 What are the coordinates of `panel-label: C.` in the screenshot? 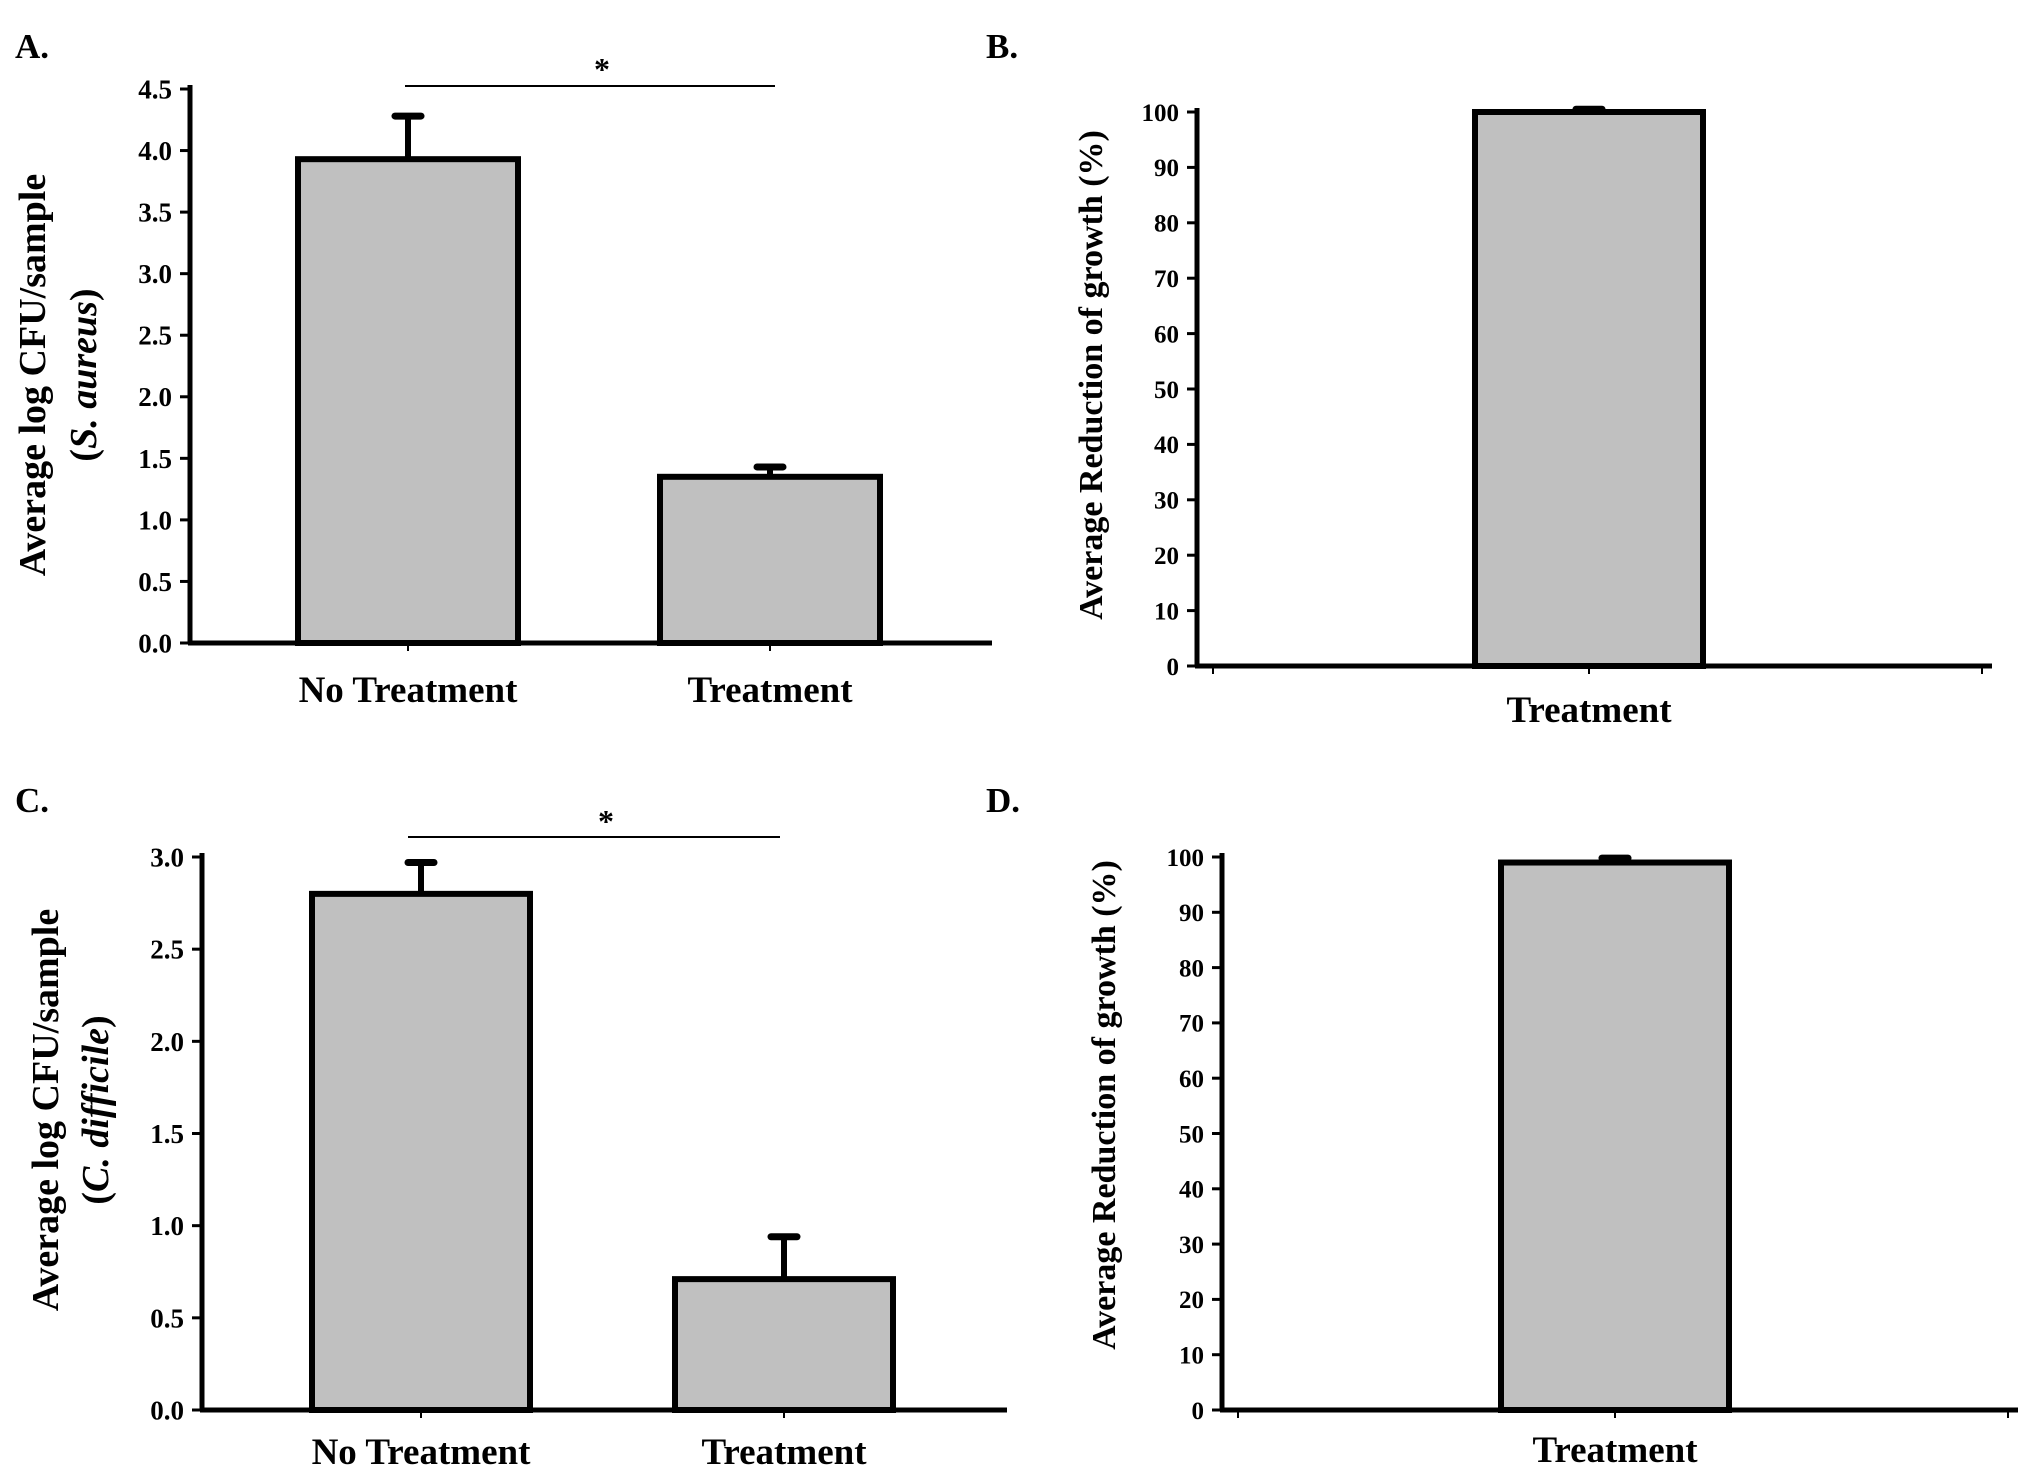 It's located at (32, 800).